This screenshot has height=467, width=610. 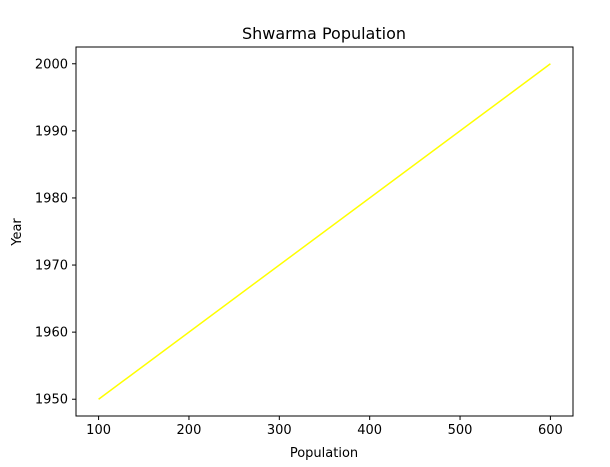 What do you see at coordinates (324, 33) in the screenshot?
I see `chart-title: Shwarma Population` at bounding box center [324, 33].